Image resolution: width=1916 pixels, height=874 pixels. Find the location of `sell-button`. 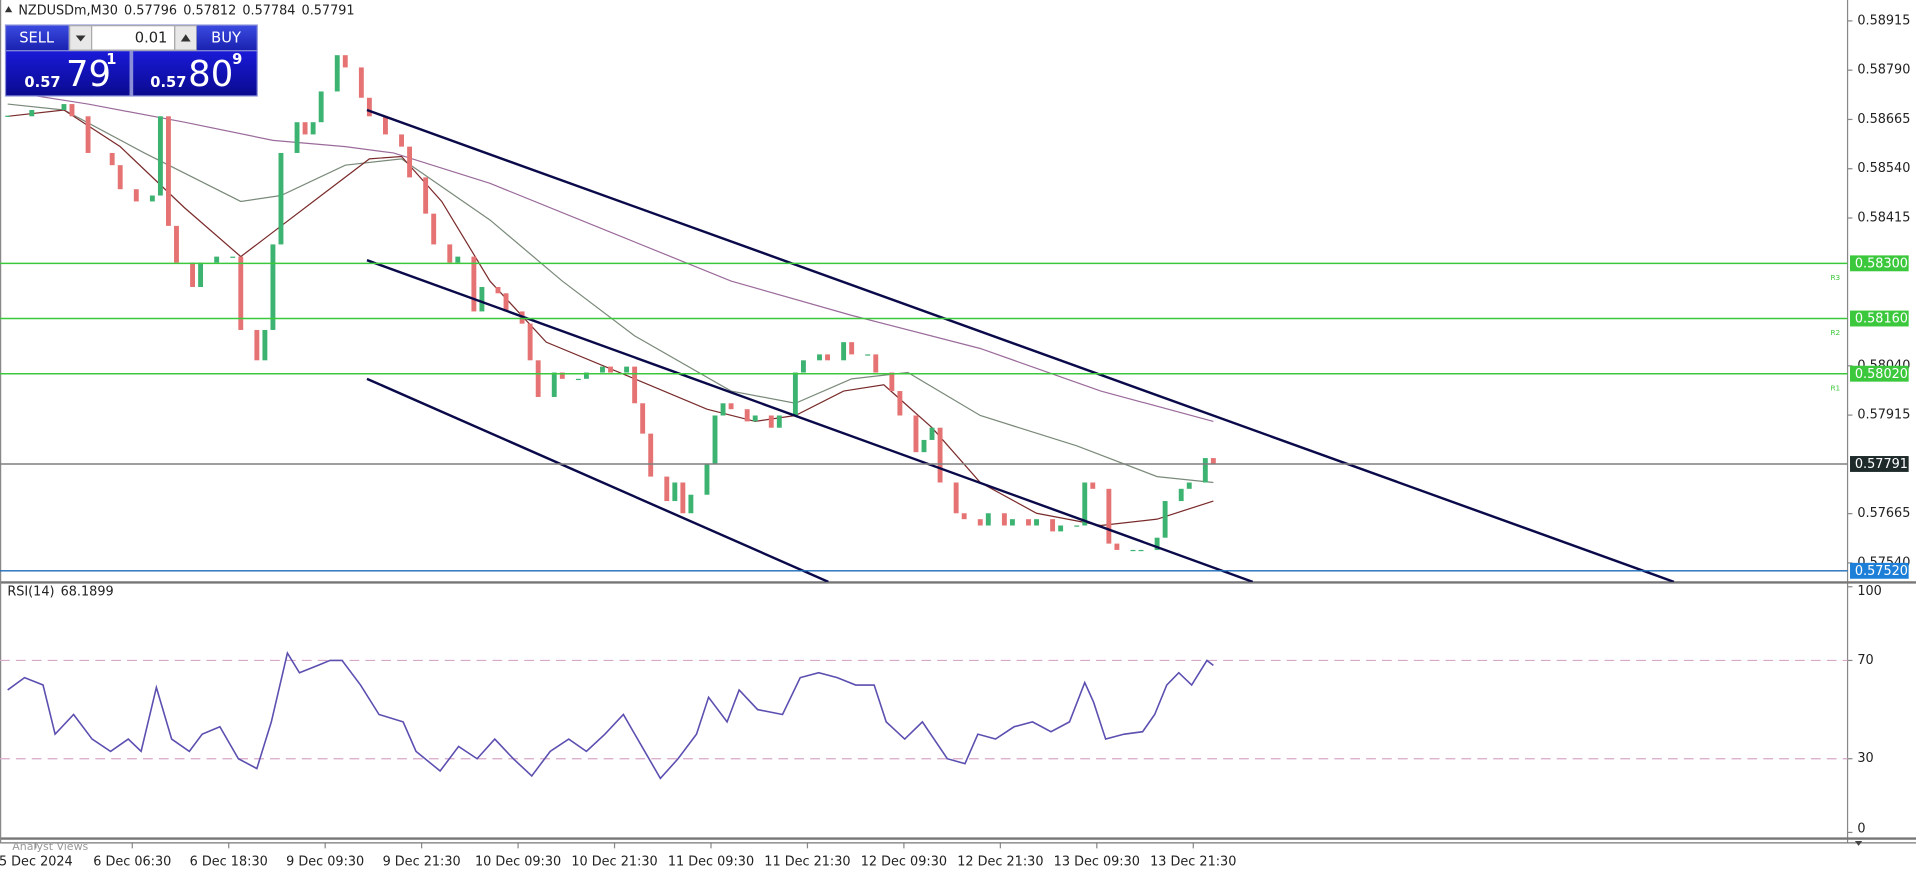

sell-button is located at coordinates (37, 38).